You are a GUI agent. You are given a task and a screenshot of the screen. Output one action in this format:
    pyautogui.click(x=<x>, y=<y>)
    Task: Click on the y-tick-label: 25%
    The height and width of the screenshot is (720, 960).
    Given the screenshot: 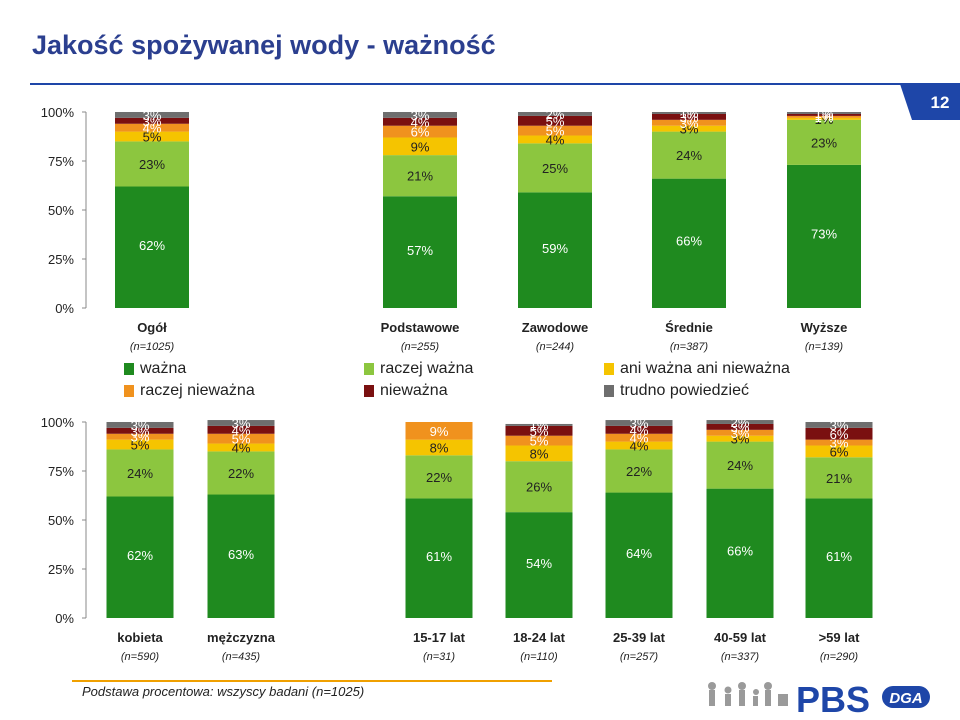 What is the action you would take?
    pyautogui.click(x=61, y=259)
    